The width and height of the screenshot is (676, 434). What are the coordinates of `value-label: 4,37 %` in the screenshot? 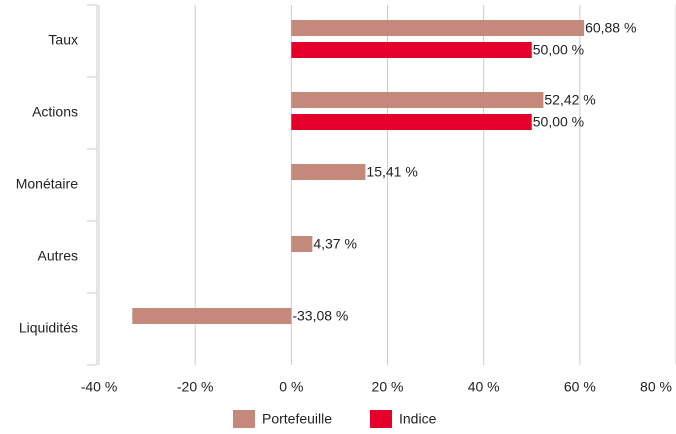 It's located at (335, 244).